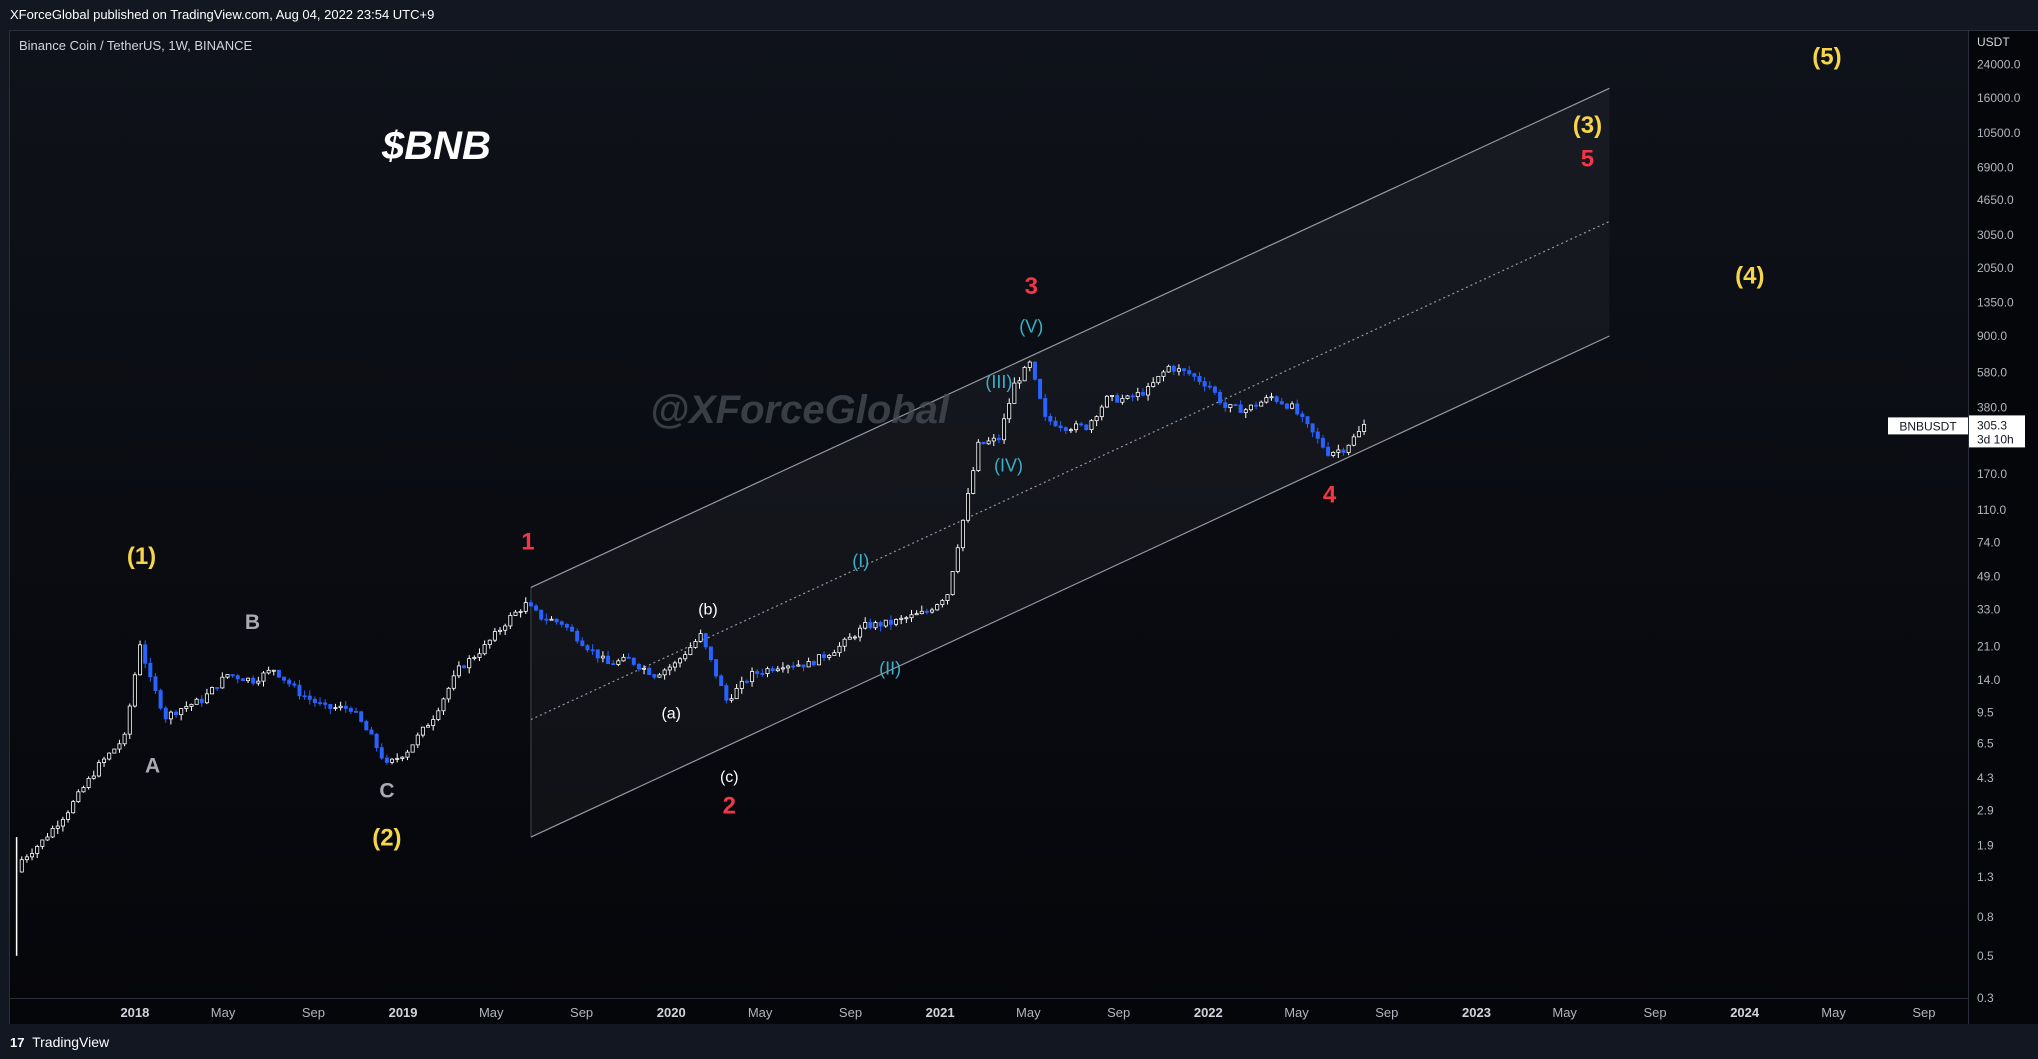  What do you see at coordinates (729, 805) in the screenshot?
I see `wave-label: 2` at bounding box center [729, 805].